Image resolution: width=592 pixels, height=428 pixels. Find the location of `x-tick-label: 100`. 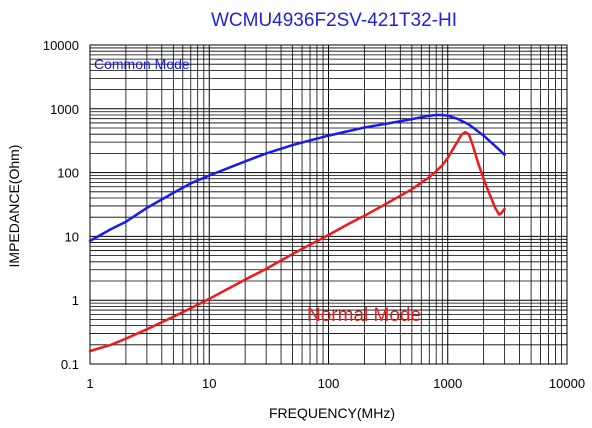

x-tick-label: 100 is located at coordinates (329, 383).